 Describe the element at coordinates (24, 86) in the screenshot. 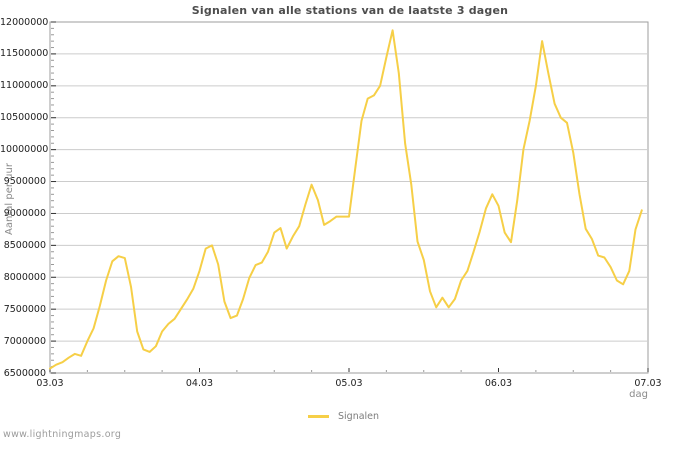

I see `y-tick-label: 11000000` at that location.